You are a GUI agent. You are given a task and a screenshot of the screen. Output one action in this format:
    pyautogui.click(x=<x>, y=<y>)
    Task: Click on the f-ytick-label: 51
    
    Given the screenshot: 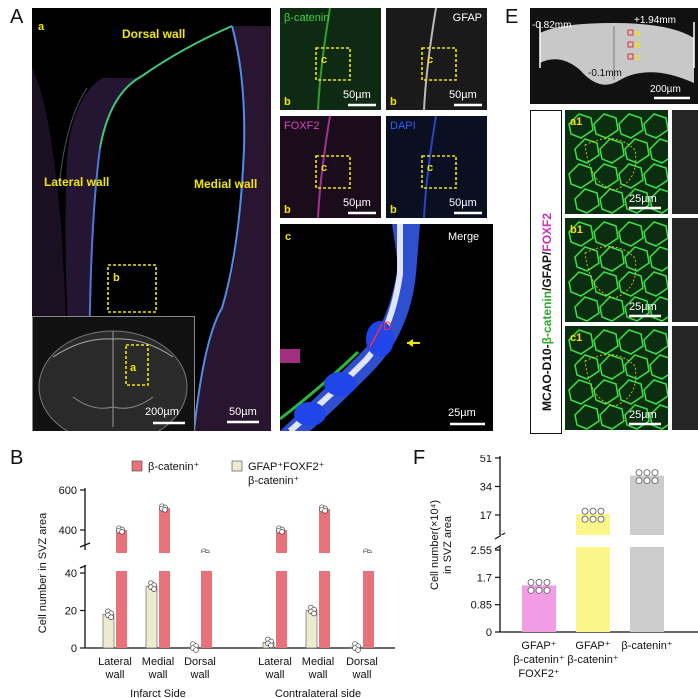 What is the action you would take?
    pyautogui.click(x=486, y=460)
    